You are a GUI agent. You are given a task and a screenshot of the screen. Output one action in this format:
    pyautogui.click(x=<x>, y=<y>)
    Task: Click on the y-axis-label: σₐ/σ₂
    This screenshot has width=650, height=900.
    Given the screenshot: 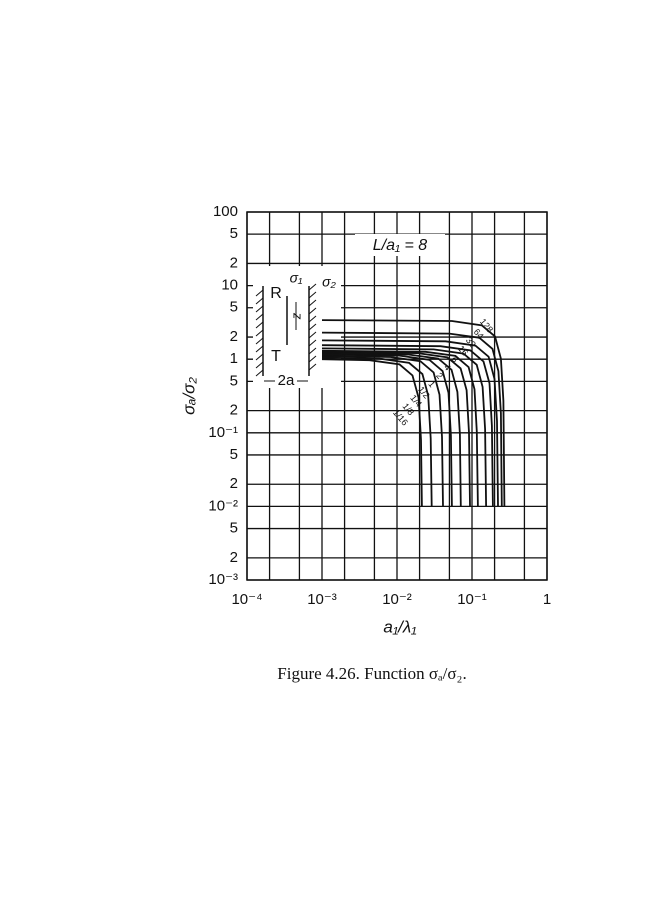 What is the action you would take?
    pyautogui.click(x=188, y=396)
    